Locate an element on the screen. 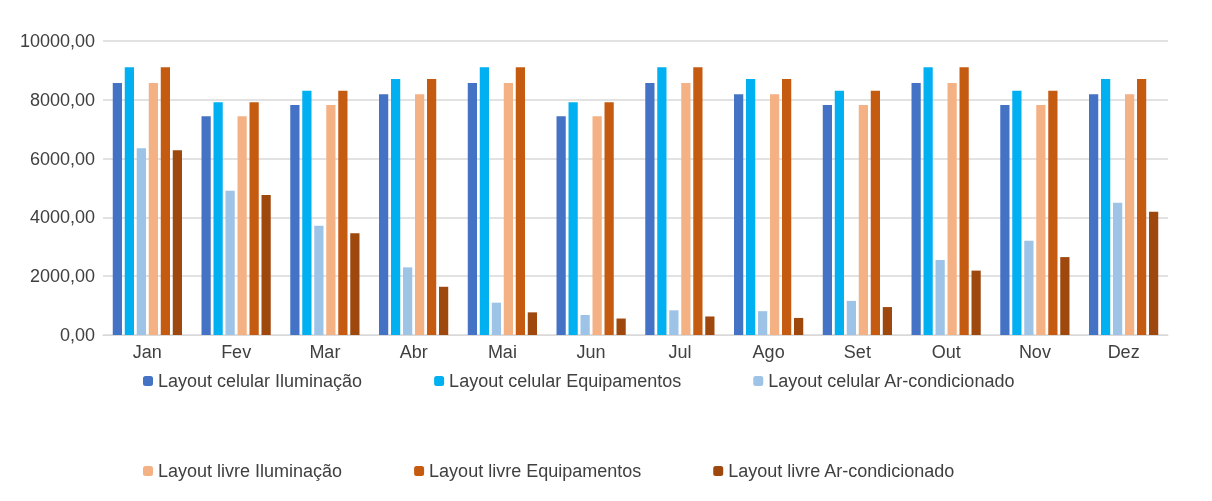 Image resolution: width=1212 pixels, height=501 pixels. legend-label: Layout celular Ar-condicionado is located at coordinates (891, 381).